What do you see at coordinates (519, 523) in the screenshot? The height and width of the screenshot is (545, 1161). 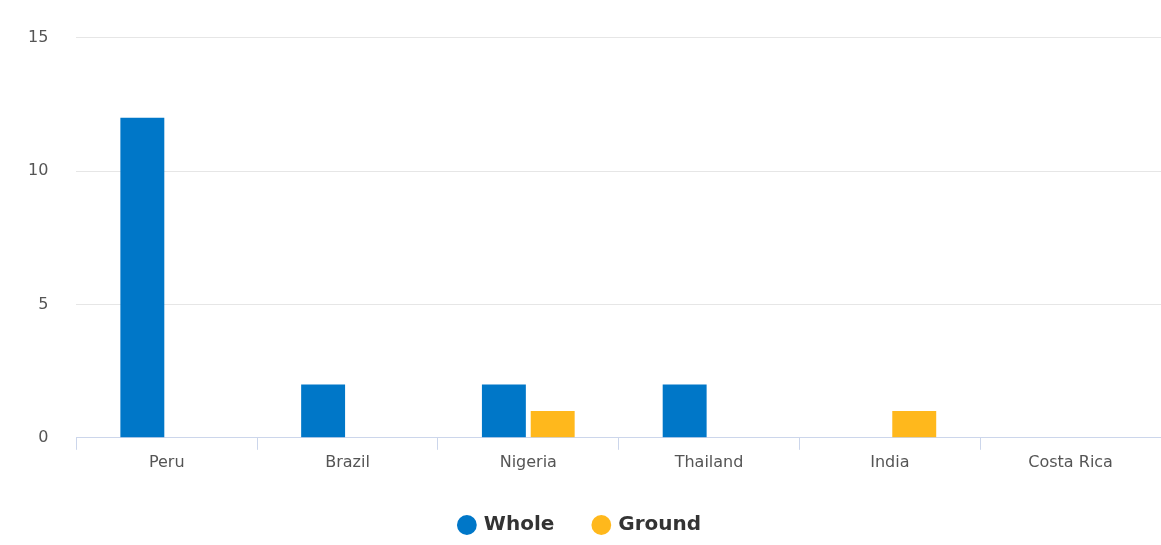 I see `legend-label: Whole` at bounding box center [519, 523].